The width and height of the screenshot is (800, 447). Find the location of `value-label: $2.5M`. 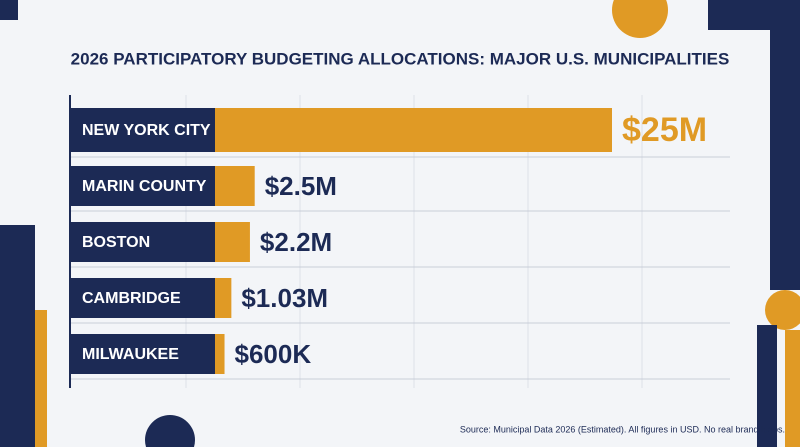

value-label: $2.5M is located at coordinates (301, 186).